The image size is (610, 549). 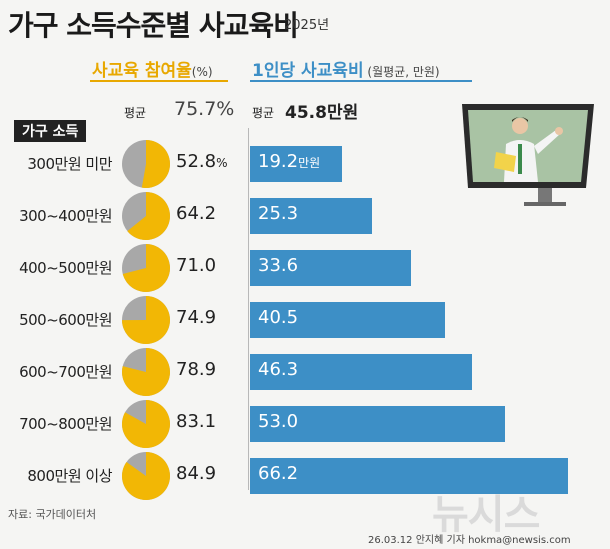 I want to click on participation-number: 71.0, so click(x=196, y=265).